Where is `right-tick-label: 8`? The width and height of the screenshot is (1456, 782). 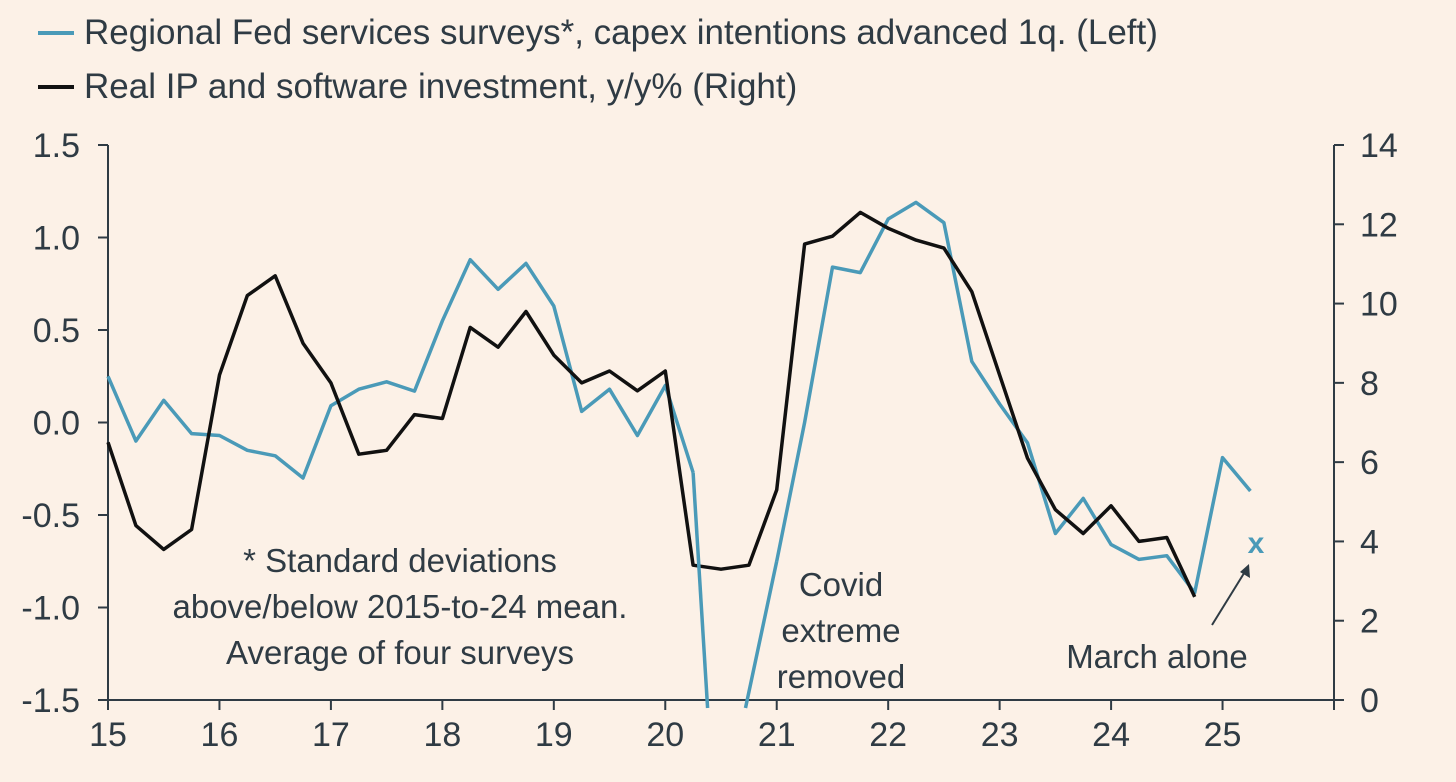
right-tick-label: 8 is located at coordinates (1369, 384).